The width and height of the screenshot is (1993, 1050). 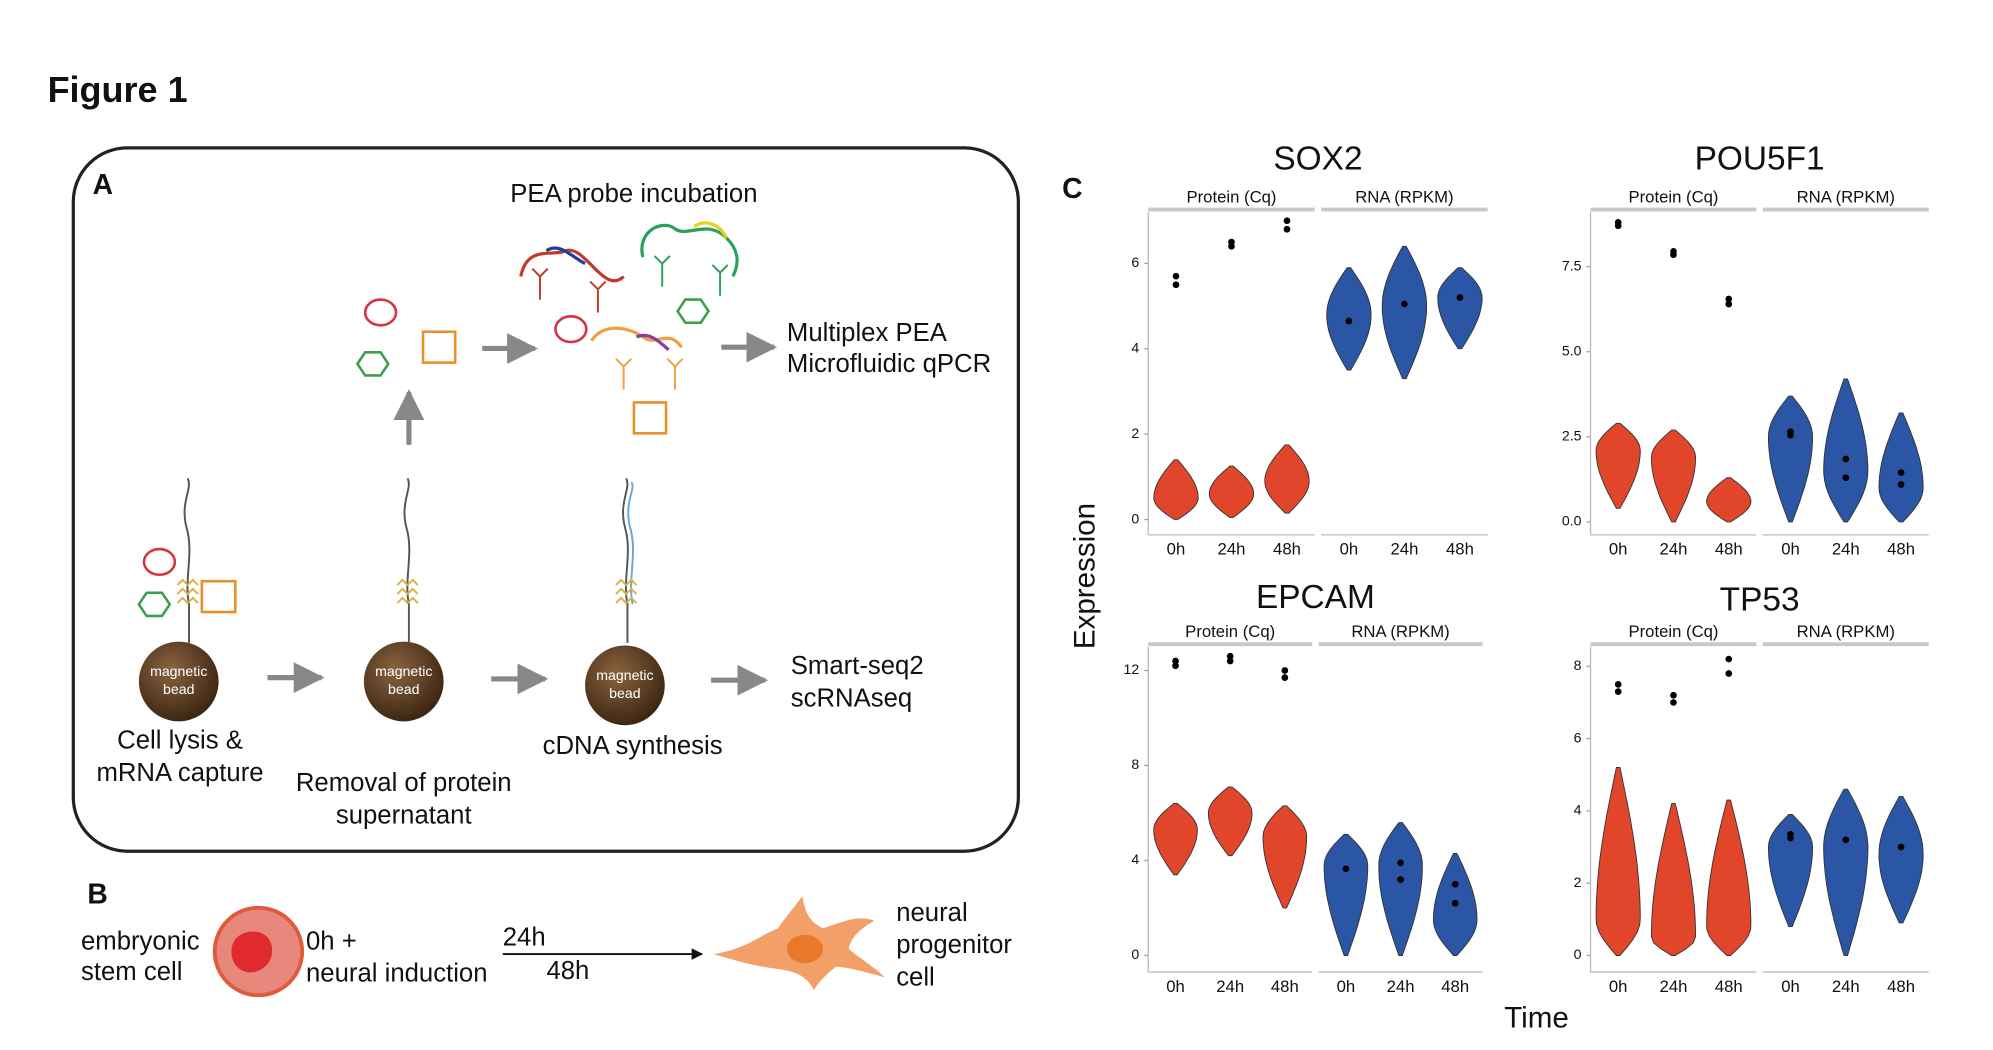 I want to click on chart-title: SOX2, so click(x=1317, y=159).